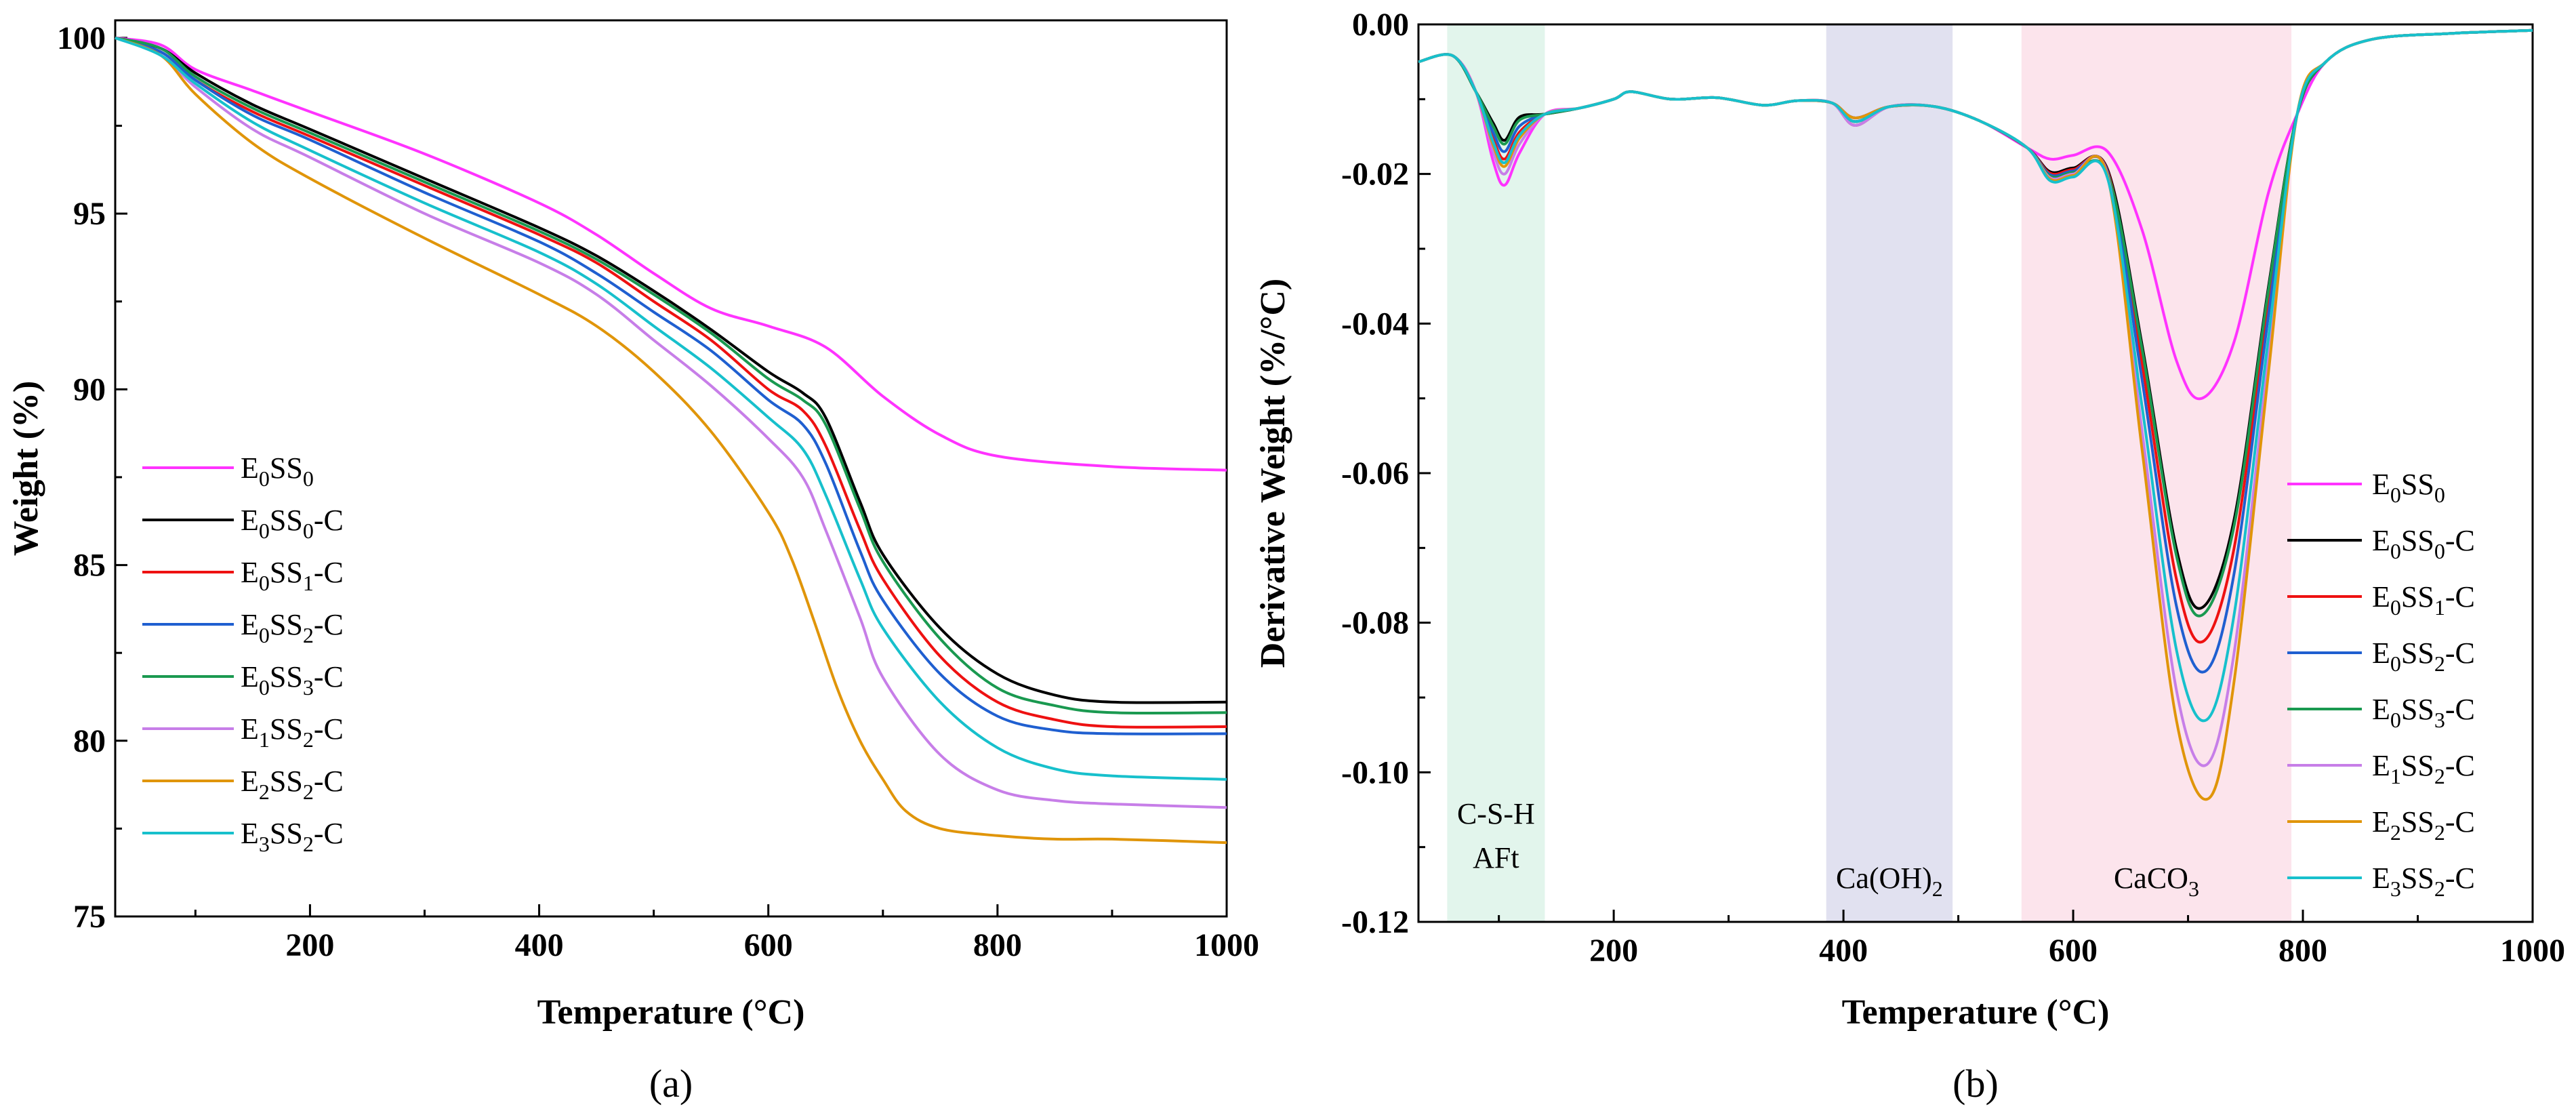 This screenshot has height=1111, width=2576. I want to click on x-tick-label: 800, so click(998, 945).